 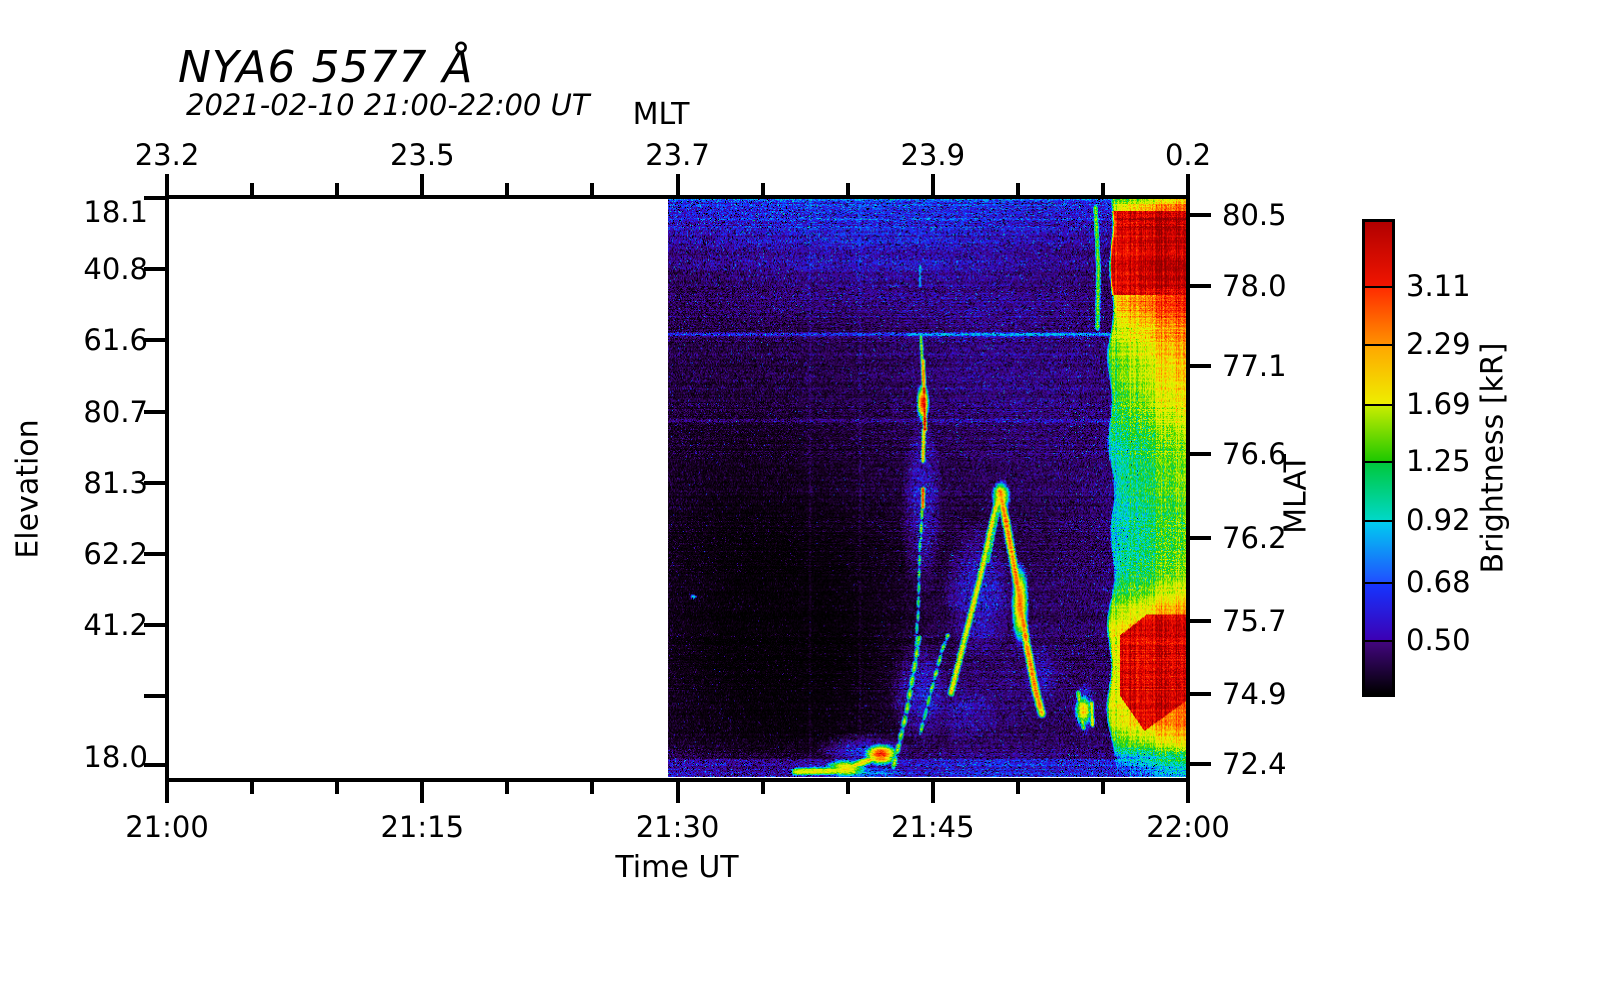 What do you see at coordinates (1438, 404) in the screenshot?
I see `colorbar-tick-label: 1.69` at bounding box center [1438, 404].